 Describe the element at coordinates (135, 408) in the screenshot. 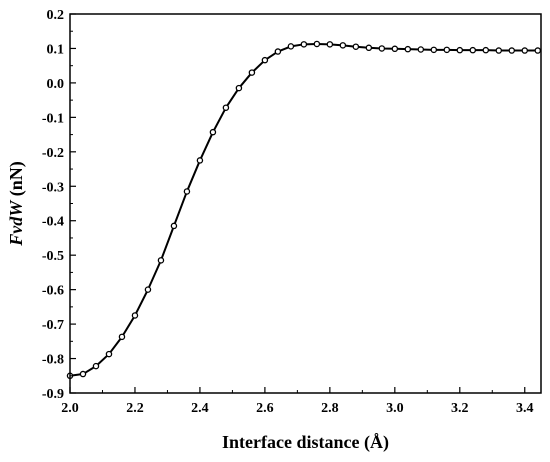

I see `x-tick-label: 2.2` at that location.